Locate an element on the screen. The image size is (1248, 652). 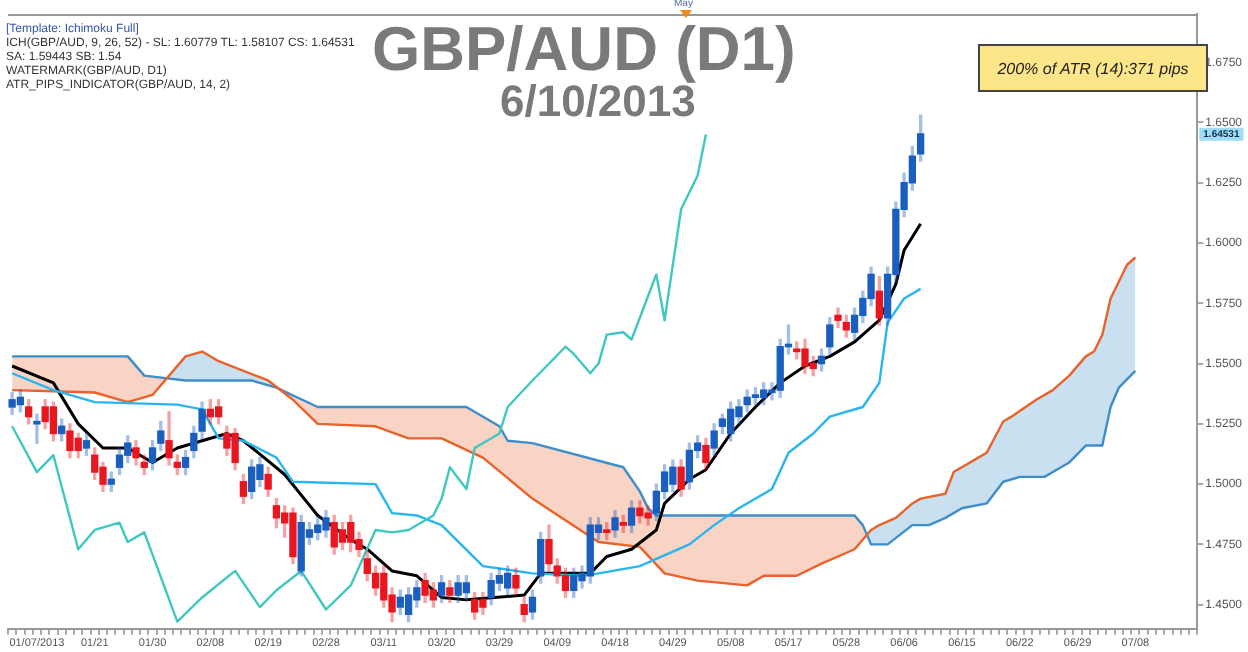
candlestick is located at coordinates (37, 428).